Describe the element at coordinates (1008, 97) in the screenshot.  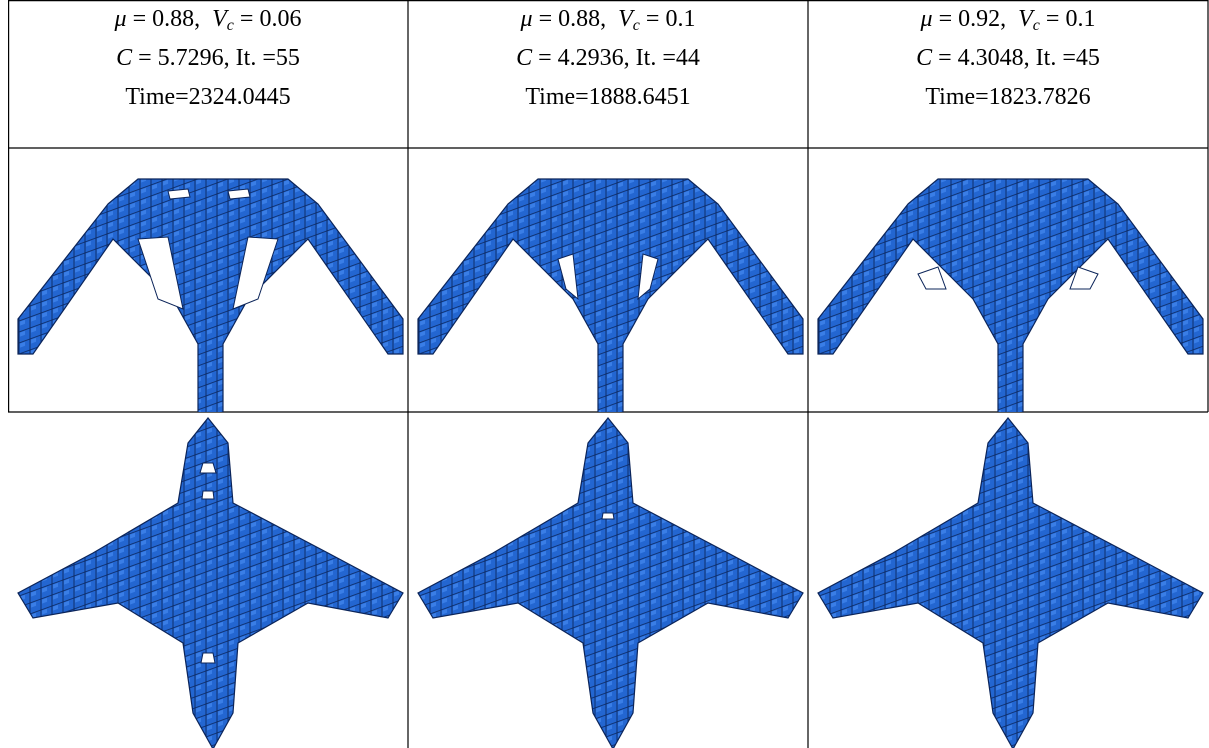
I see `time-line: Time=1823.7826` at that location.